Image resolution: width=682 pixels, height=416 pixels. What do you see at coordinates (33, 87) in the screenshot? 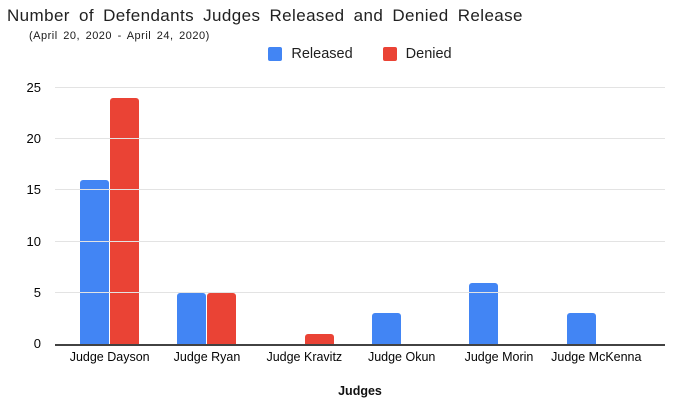
I see `y-tick-label-25: 25` at bounding box center [33, 87].